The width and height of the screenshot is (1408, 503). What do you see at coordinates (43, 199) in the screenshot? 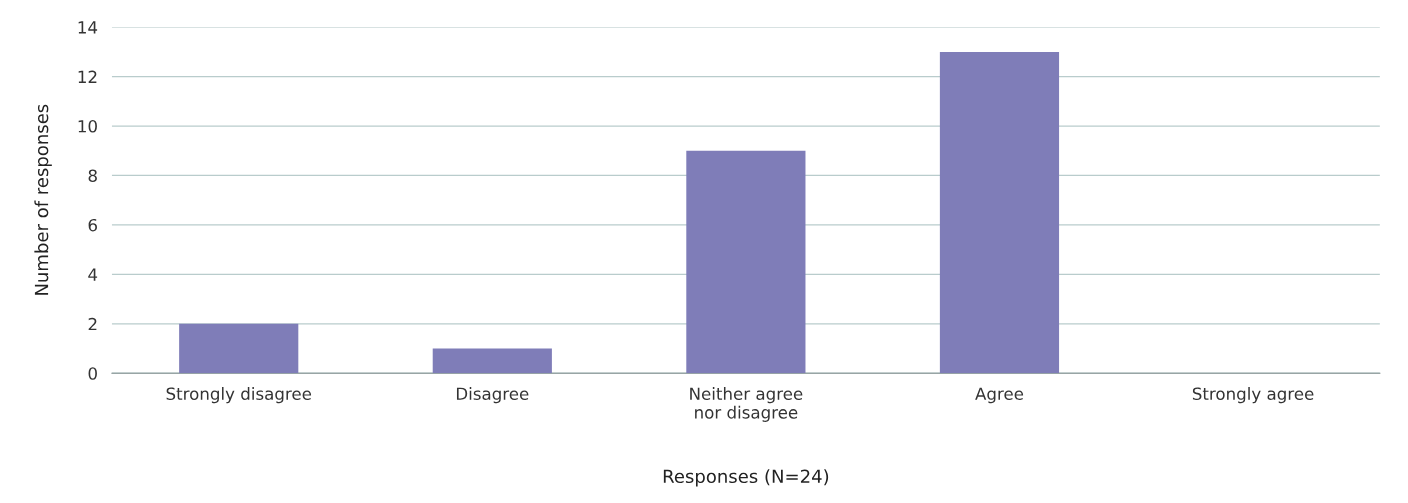
I see `y-axis-title: Number of responses` at bounding box center [43, 199].